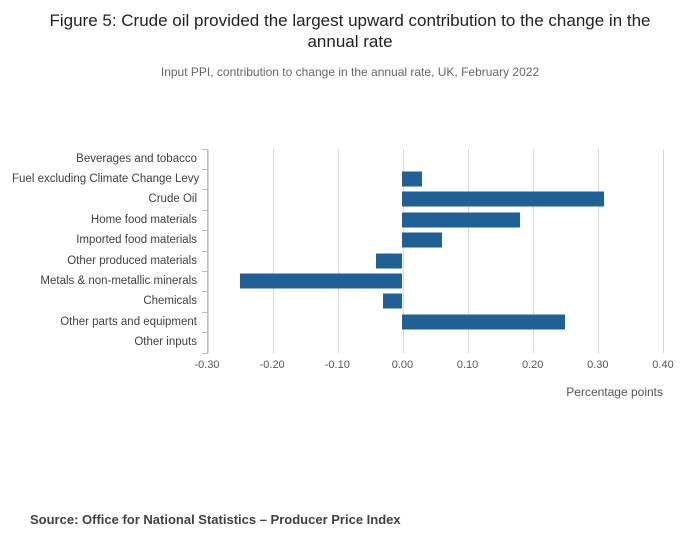 The image size is (700, 549). What do you see at coordinates (467, 365) in the screenshot?
I see `x-tick-label: 0.10` at bounding box center [467, 365].